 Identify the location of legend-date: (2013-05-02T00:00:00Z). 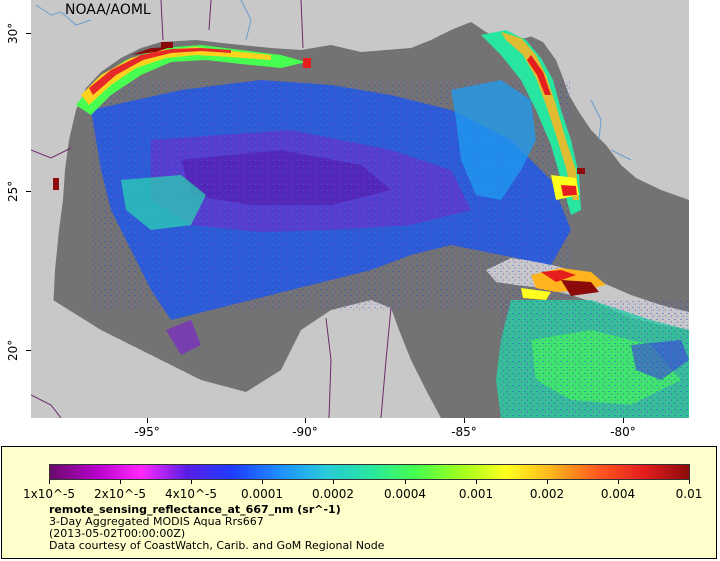
(117, 533).